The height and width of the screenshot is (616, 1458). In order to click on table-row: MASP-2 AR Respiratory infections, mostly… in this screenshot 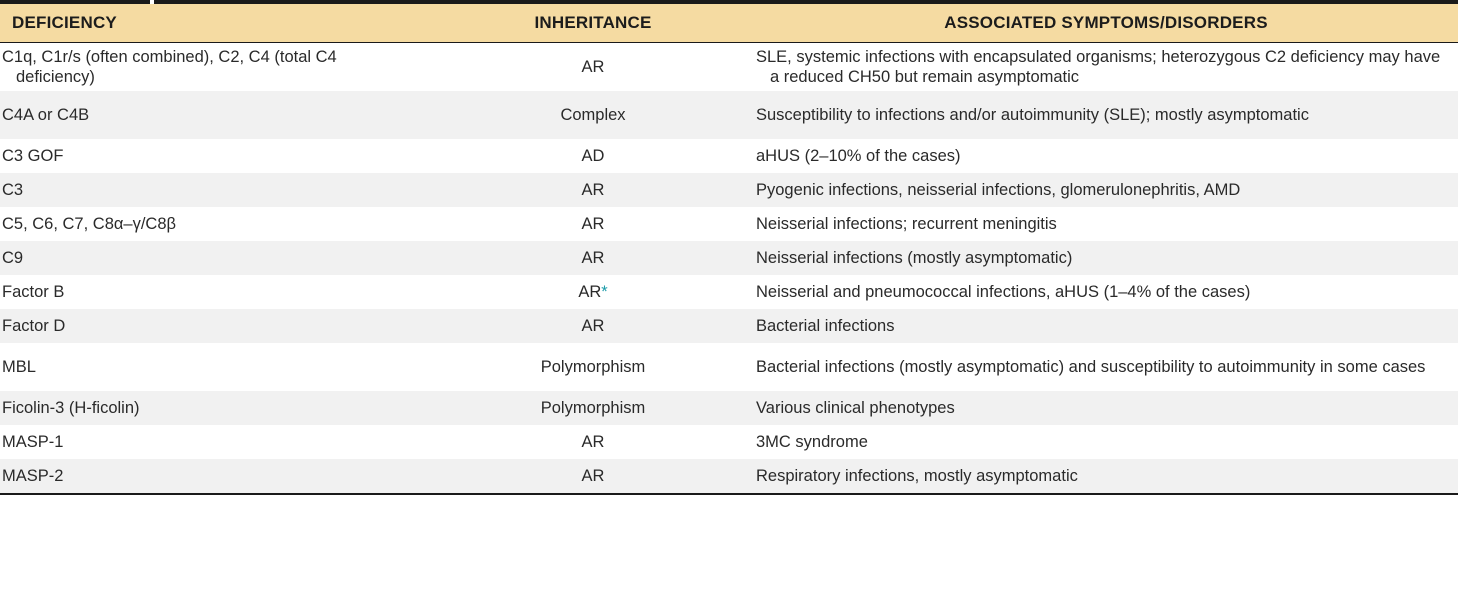, I will do `click(729, 477)`.